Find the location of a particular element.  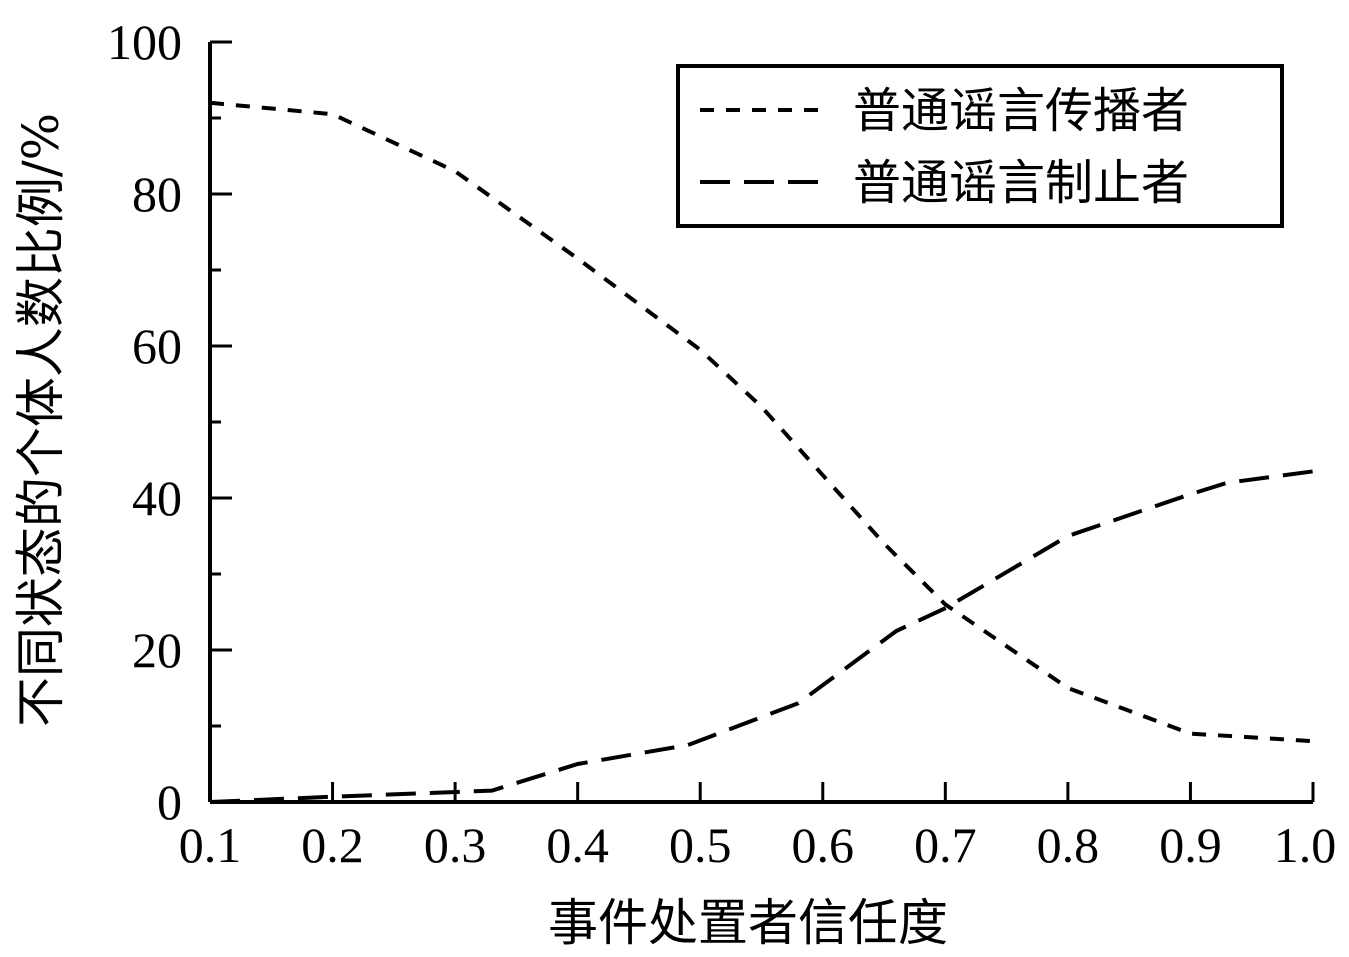

x-tick-label: 0.7 is located at coordinates (945, 845).